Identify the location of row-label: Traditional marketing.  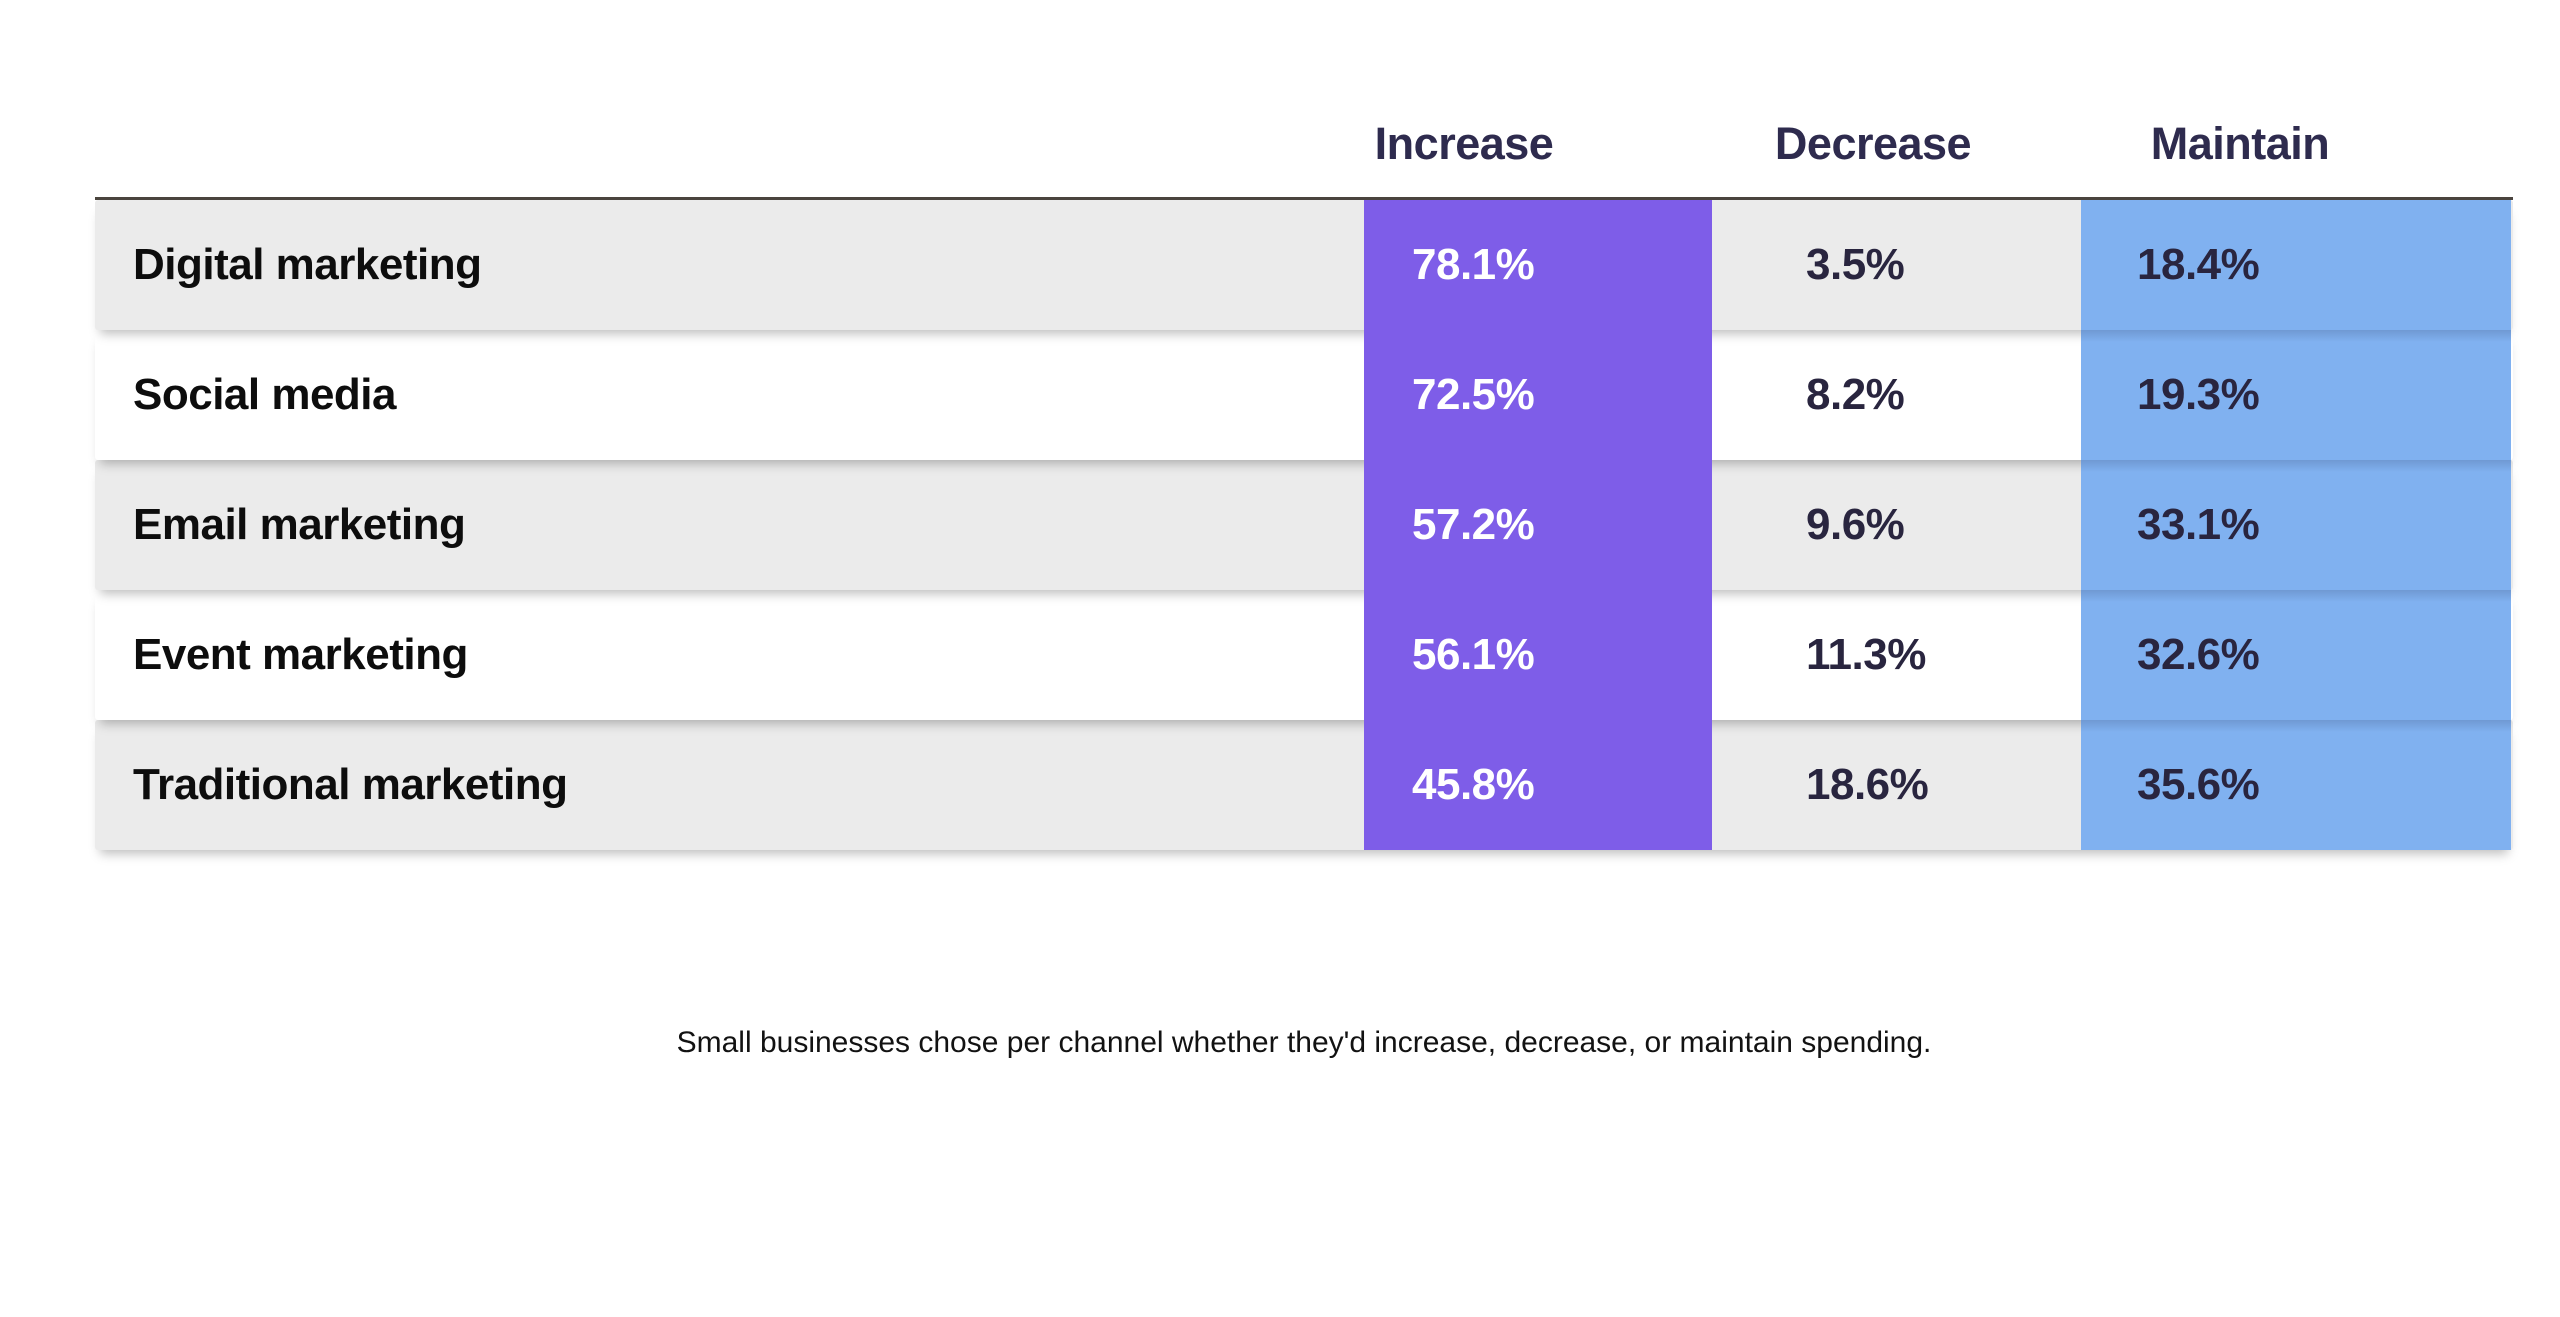
(350, 784).